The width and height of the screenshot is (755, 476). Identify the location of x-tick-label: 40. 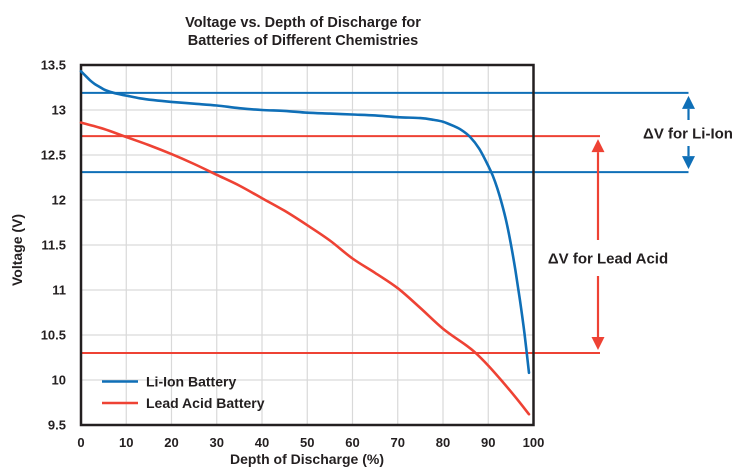
(262, 442).